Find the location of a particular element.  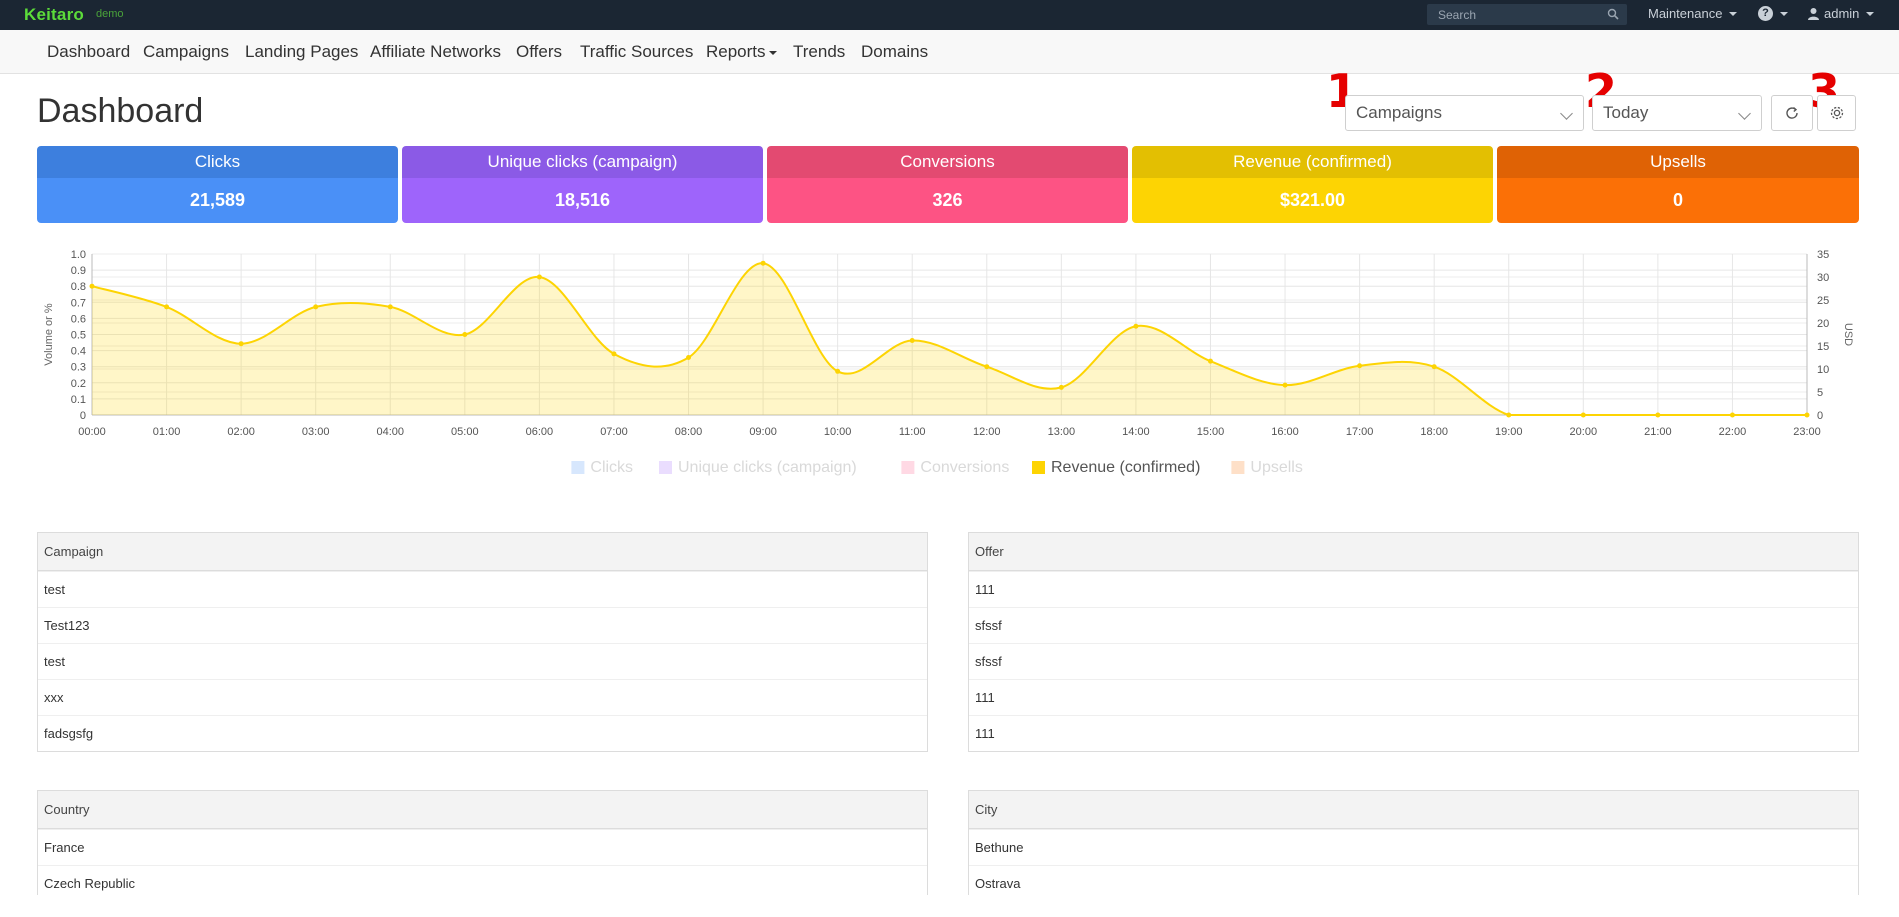

nav-reports: Reports is located at coordinates (741, 52).